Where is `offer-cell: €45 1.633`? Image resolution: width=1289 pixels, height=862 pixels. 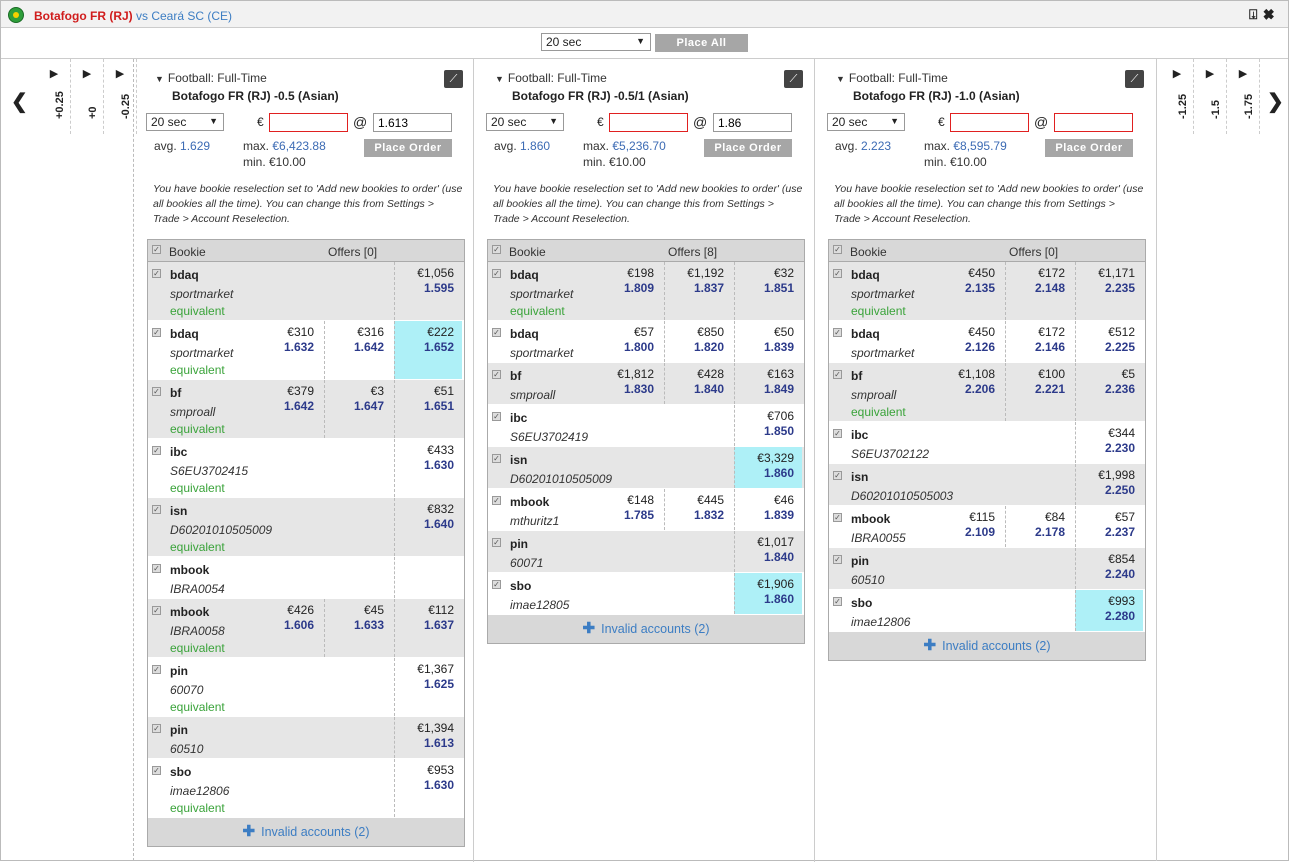 offer-cell: €45 1.633 is located at coordinates (358, 628).